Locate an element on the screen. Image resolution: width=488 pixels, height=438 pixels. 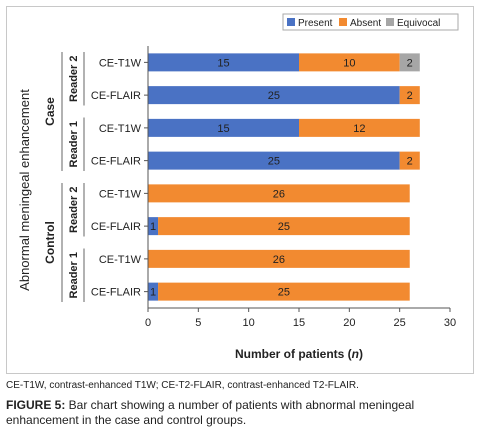
legend-swatch-equivocal is located at coordinates (390, 22).